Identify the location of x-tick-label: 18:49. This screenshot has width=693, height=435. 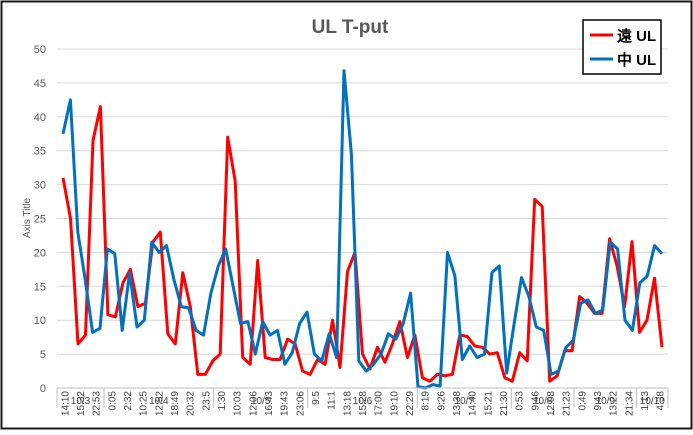
(175, 403).